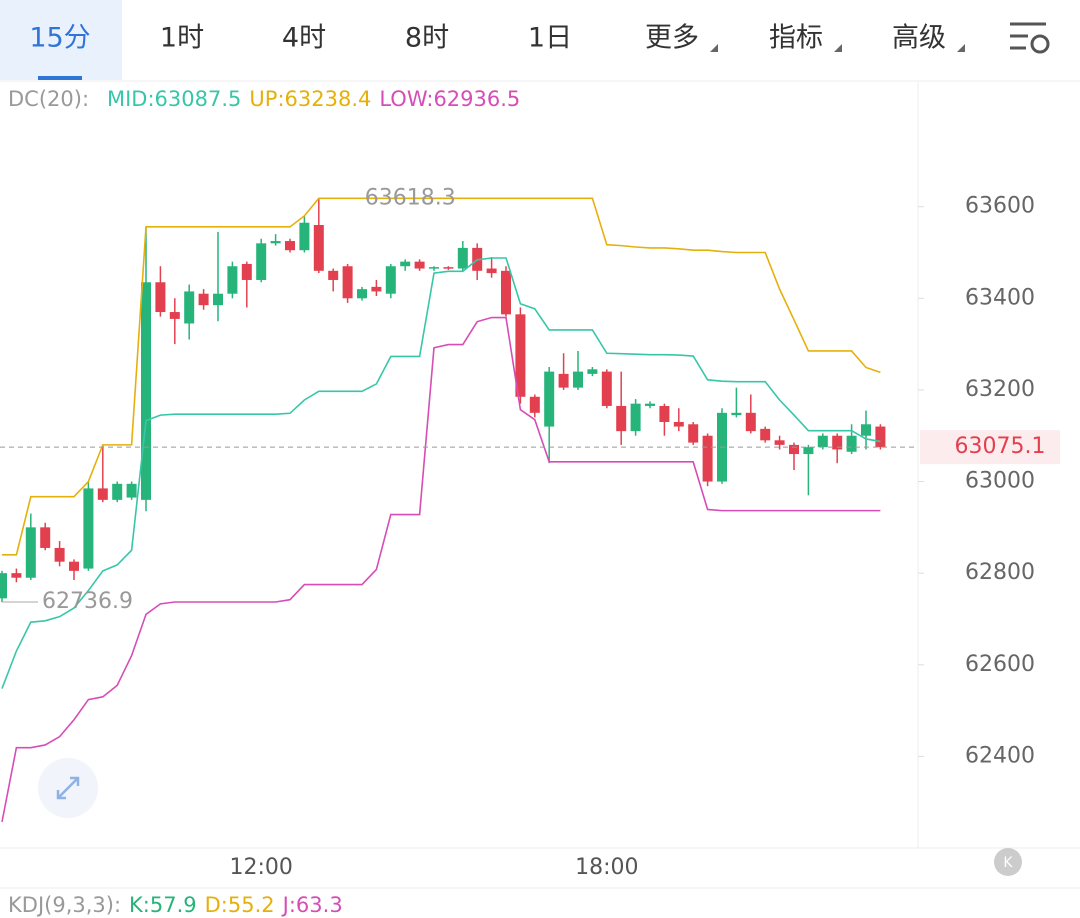 This screenshot has height=918, width=1080. I want to click on reset-icon: K, so click(1008, 862).